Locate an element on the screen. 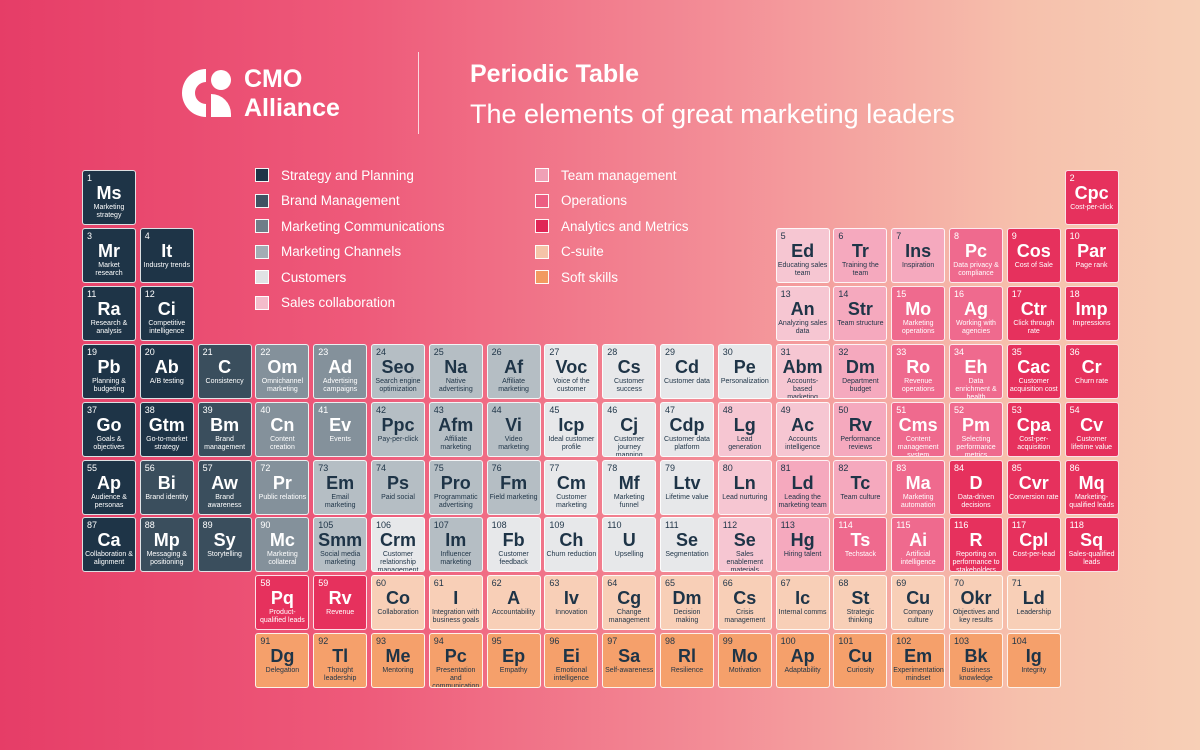  element-number: 33 is located at coordinates (901, 351).